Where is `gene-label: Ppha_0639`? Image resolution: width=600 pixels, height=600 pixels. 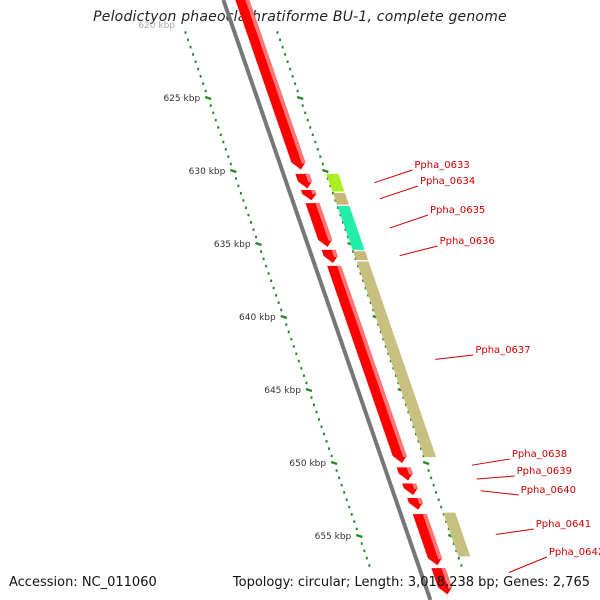
gene-label: Ppha_0639 is located at coordinates (544, 471).